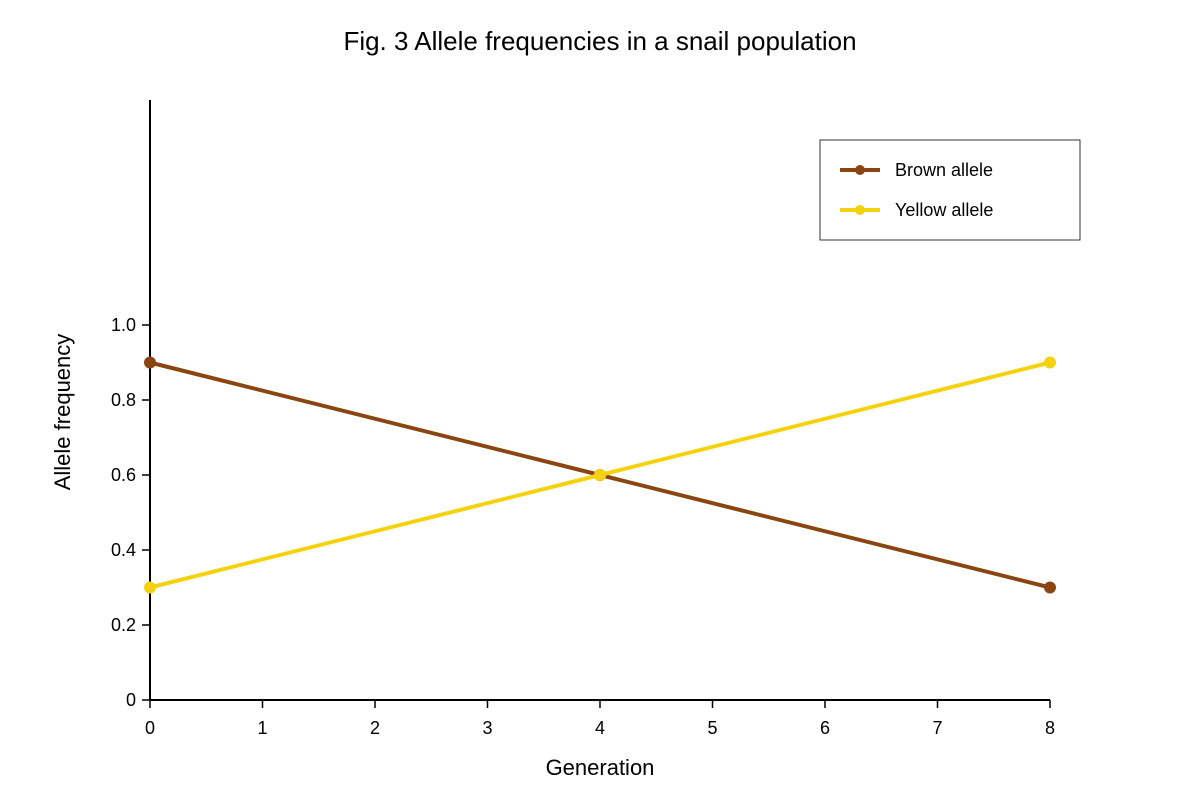  I want to click on y-axis-label: Allele frequency, so click(62, 412).